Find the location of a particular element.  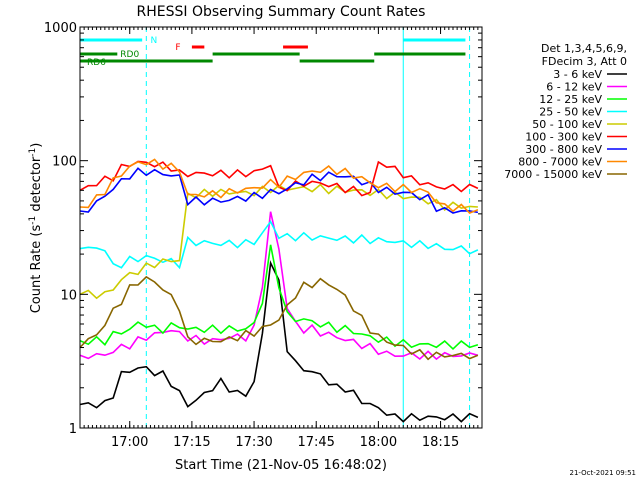

series-line-7000-15000kev is located at coordinates (279, 318).